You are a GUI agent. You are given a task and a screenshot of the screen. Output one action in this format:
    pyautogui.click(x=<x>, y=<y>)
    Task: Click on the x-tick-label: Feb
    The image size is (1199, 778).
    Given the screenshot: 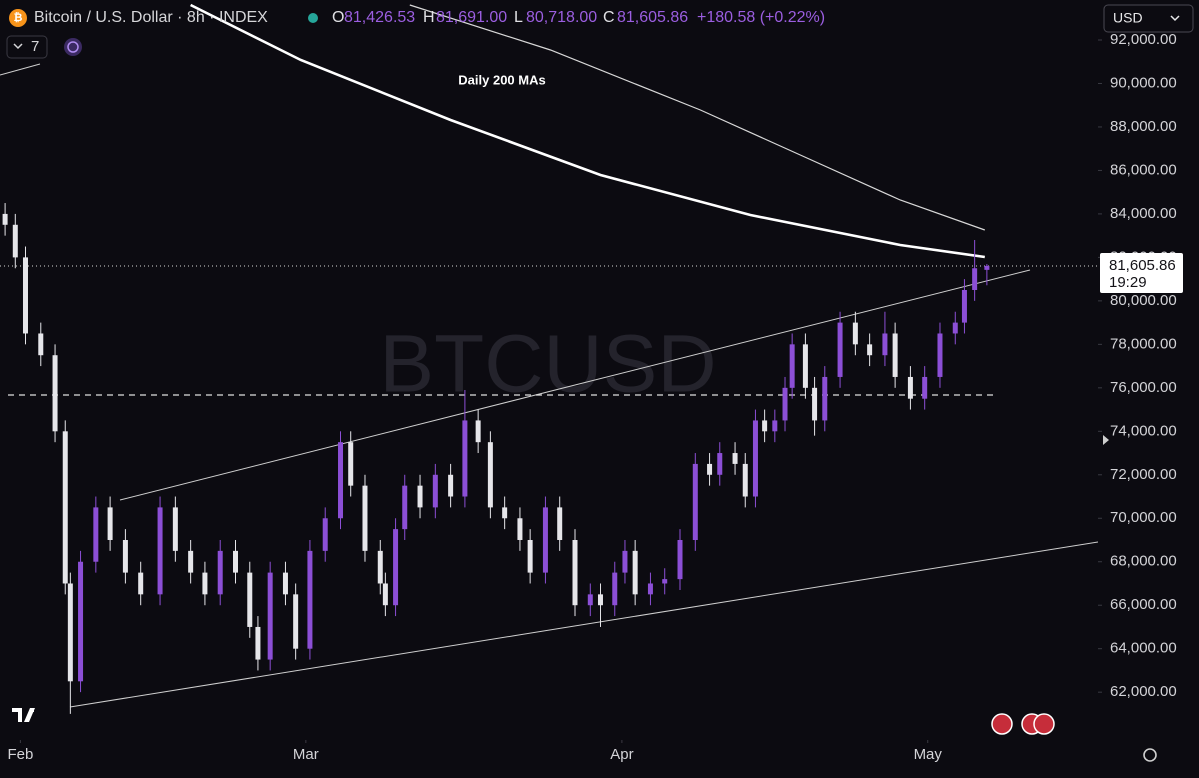 What is the action you would take?
    pyautogui.click(x=20, y=754)
    